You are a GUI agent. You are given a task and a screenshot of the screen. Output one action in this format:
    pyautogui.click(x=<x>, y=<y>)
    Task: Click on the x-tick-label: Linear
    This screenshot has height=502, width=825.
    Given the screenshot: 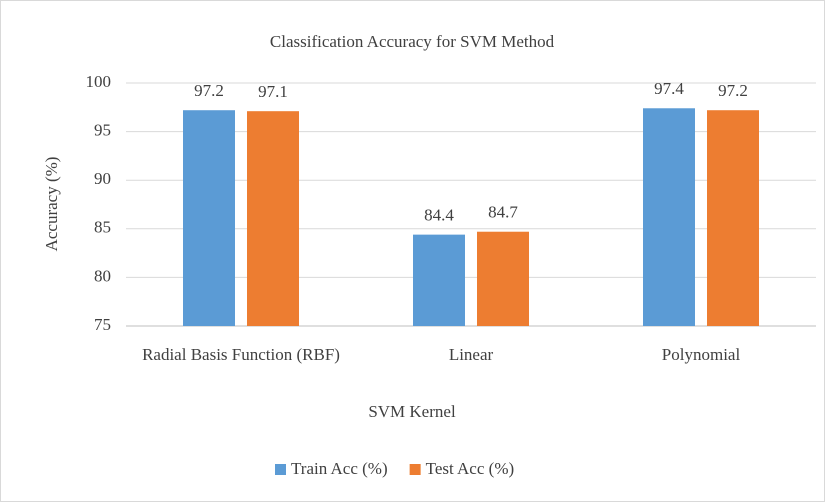 What is the action you would take?
    pyautogui.click(x=471, y=354)
    